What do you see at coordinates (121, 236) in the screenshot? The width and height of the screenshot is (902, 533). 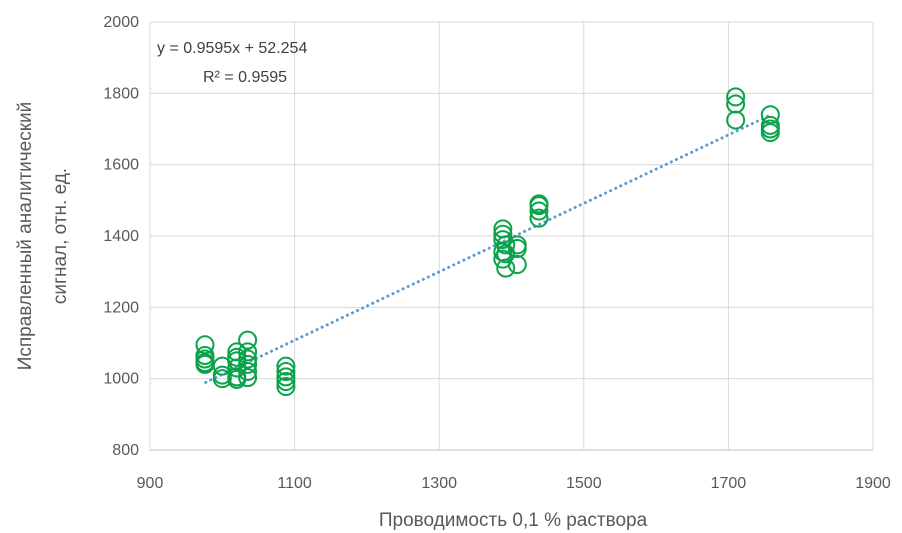 I see `y-tick-label-1400: 1400` at bounding box center [121, 236].